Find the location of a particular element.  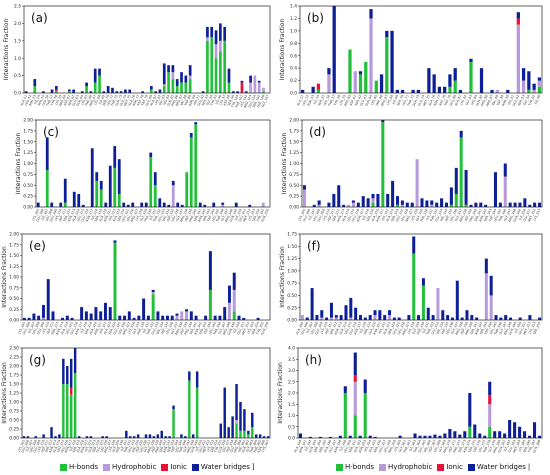

x-tick-label-arg-327: ARG_327 is located at coordinates (406, 328).